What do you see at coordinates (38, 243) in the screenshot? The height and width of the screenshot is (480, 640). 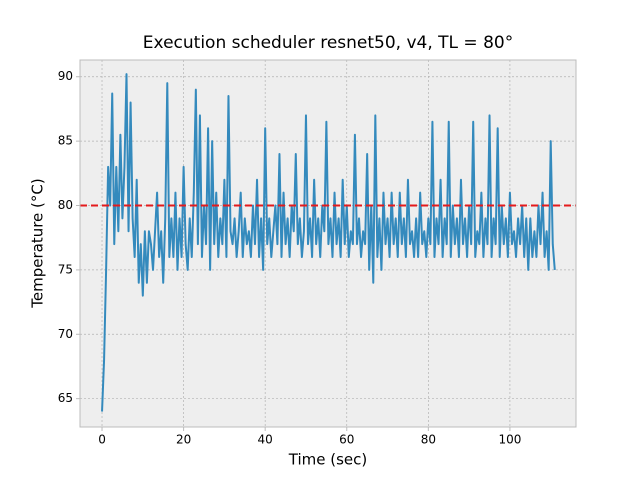 I see `y-axis-label: Temperature (°C)` at bounding box center [38, 243].